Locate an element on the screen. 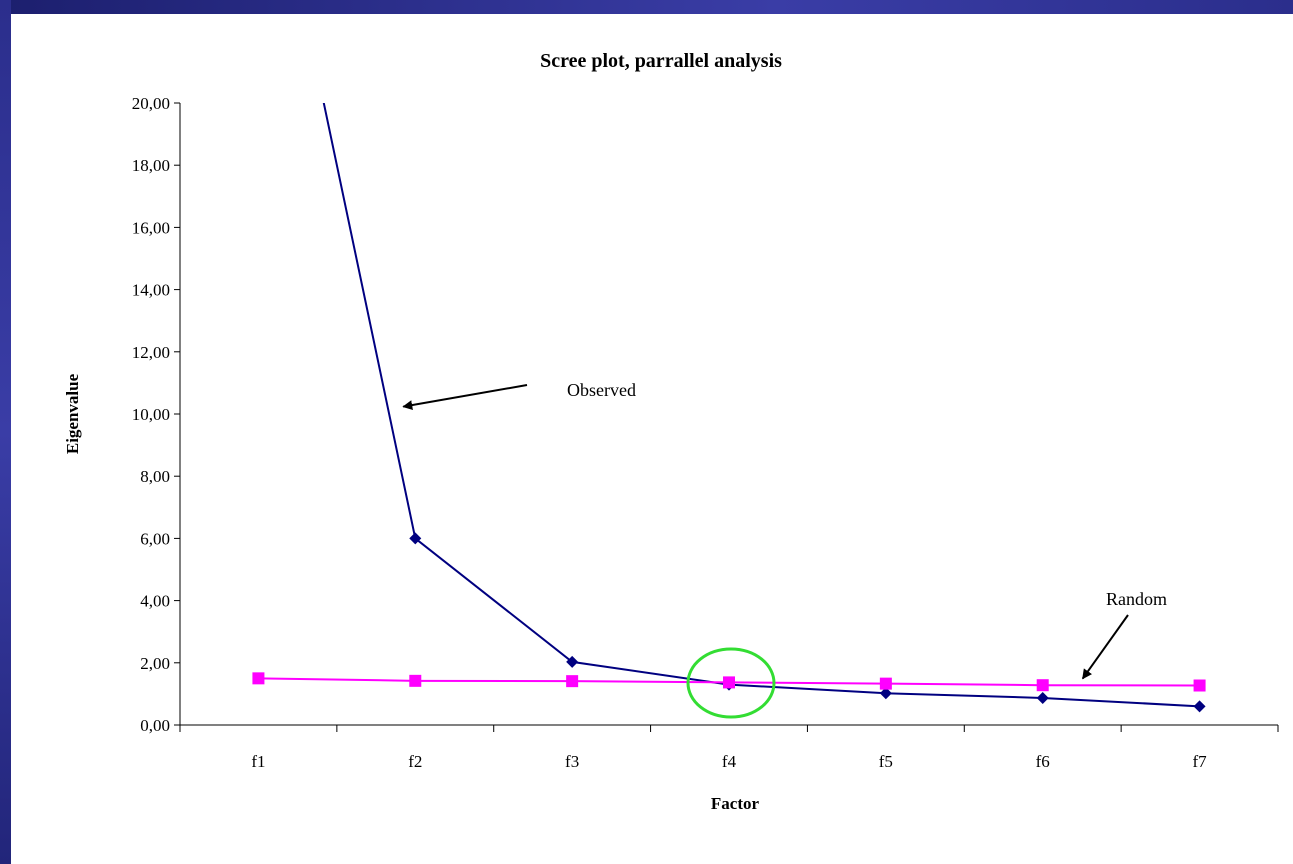 Image resolution: width=1293 pixels, height=864 pixels. annotation-observed: Observed is located at coordinates (601, 390).